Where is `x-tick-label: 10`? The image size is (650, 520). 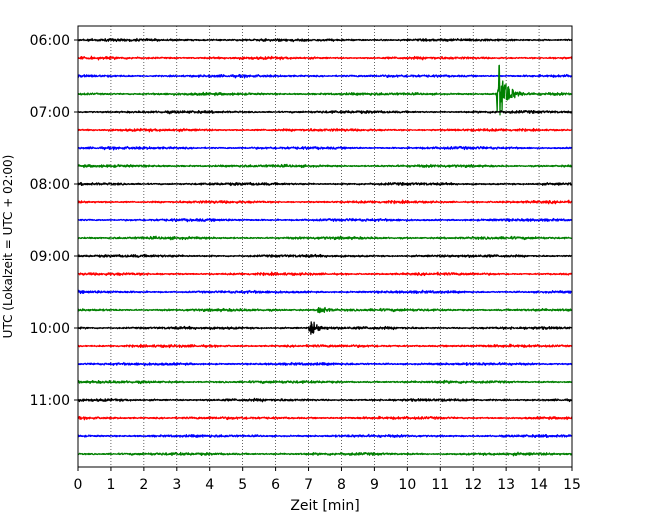 x-tick-label: 10 is located at coordinates (407, 485).